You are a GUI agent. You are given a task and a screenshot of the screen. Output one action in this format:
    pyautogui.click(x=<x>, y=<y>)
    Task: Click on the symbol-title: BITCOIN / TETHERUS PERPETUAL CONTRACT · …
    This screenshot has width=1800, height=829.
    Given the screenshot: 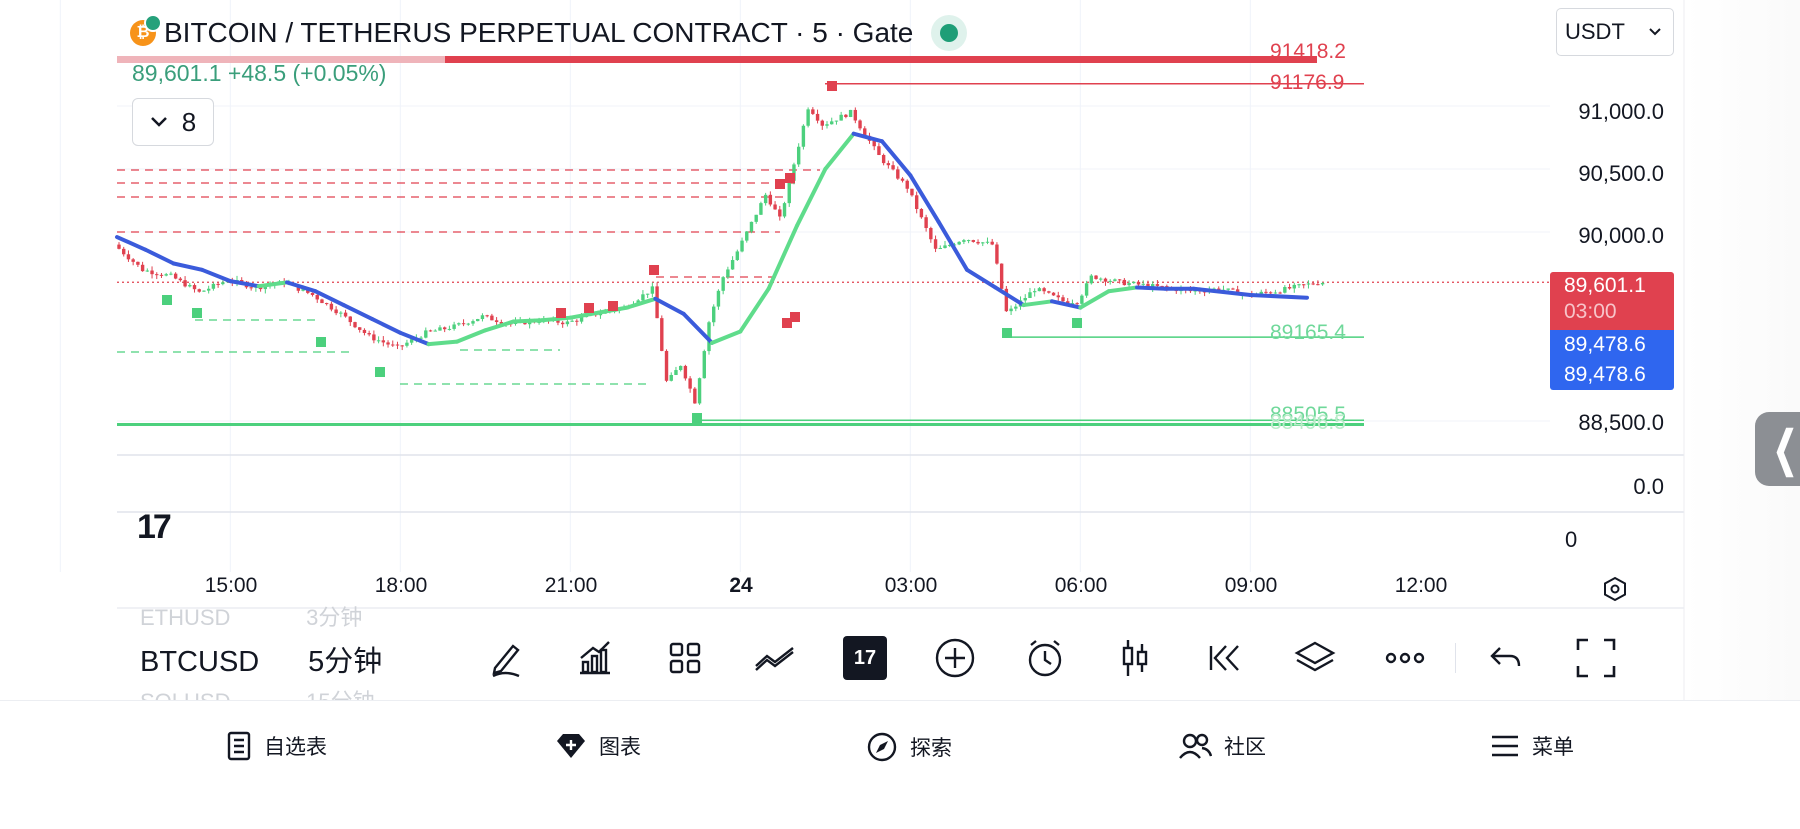 What is the action you would take?
    pyautogui.click(x=539, y=32)
    